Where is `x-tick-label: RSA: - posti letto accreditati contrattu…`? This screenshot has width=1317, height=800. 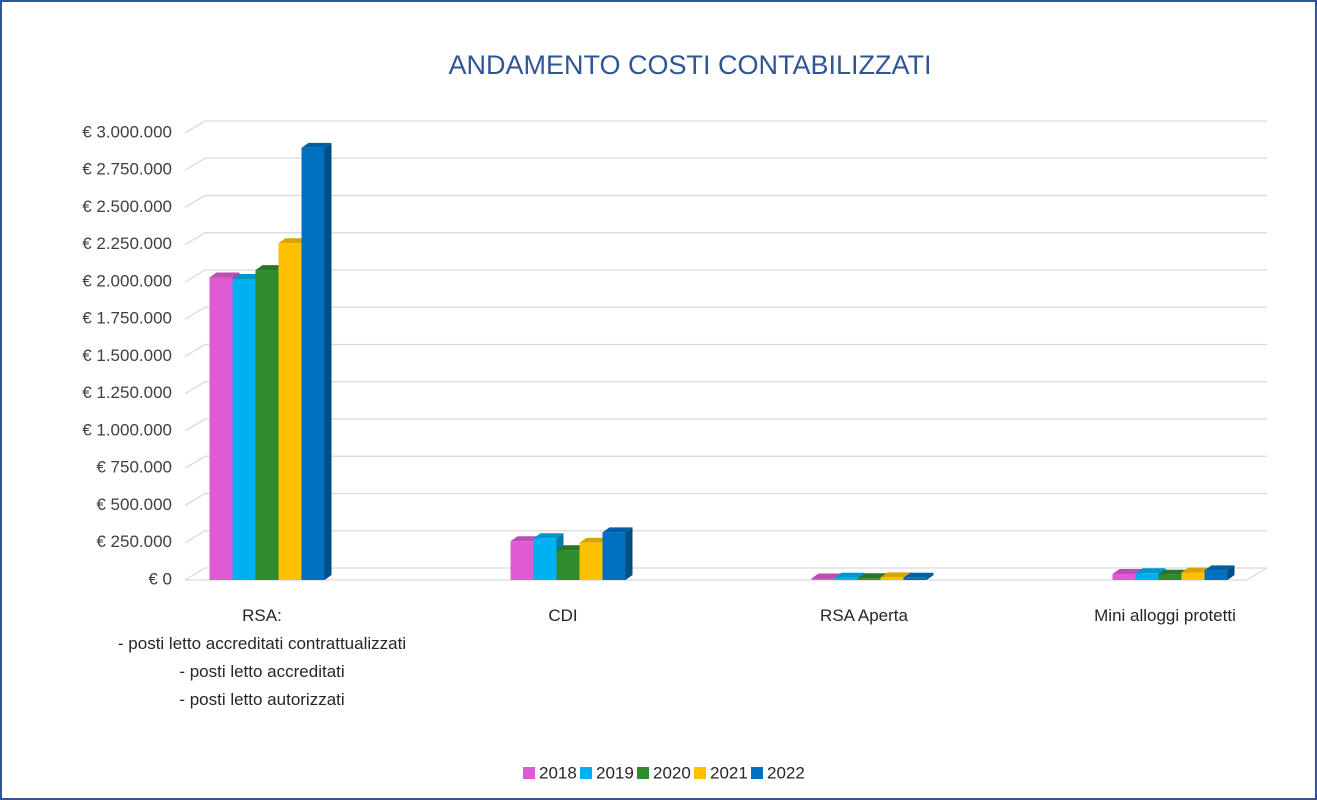
x-tick-label: RSA: - posti letto accreditati contrattu… is located at coordinates (262, 657).